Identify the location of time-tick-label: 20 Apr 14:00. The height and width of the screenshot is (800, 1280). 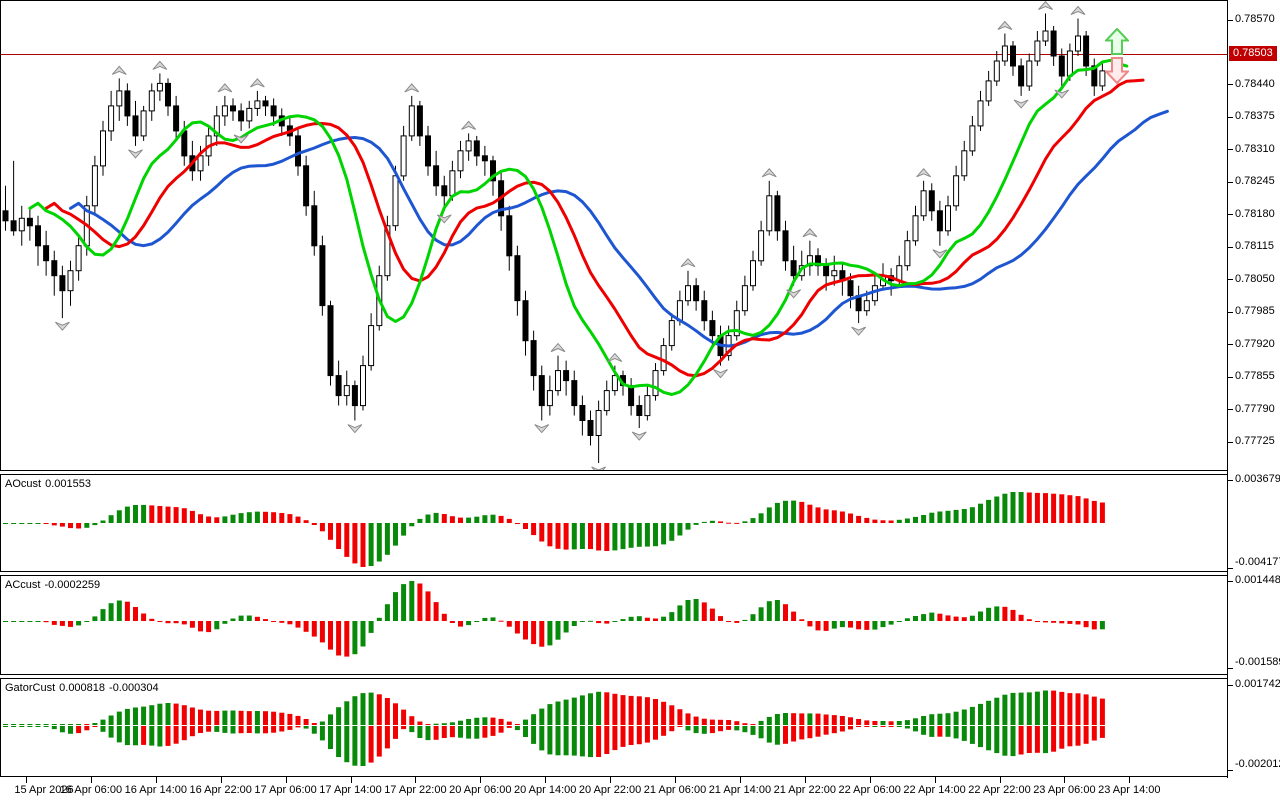
(545, 790).